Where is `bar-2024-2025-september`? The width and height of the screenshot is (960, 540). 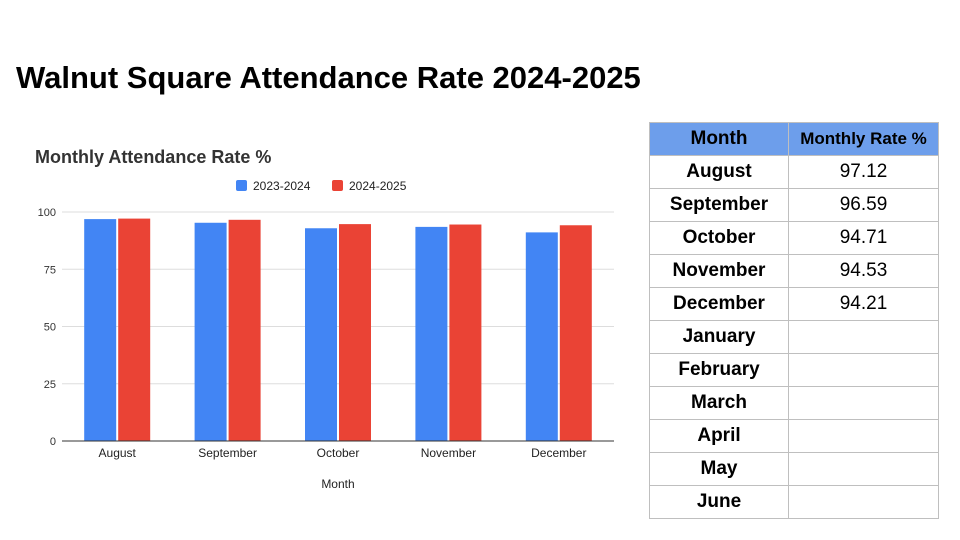 bar-2024-2025-september is located at coordinates (244, 330).